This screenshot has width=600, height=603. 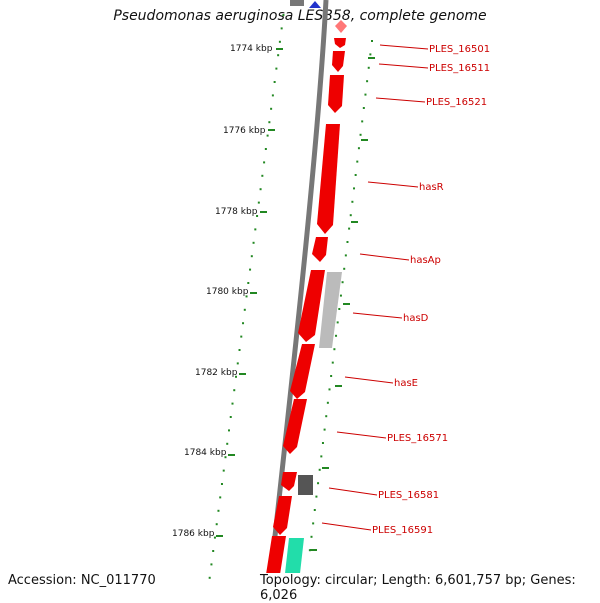 I want to click on tick-label-1780: 1780 kbp, so click(x=227, y=292).